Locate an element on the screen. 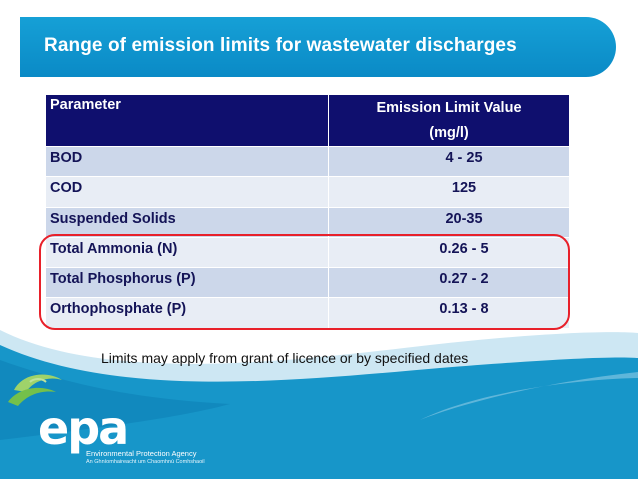 The width and height of the screenshot is (638, 479). table-row: Suspended Solids 20-35 is located at coordinates (307, 222).